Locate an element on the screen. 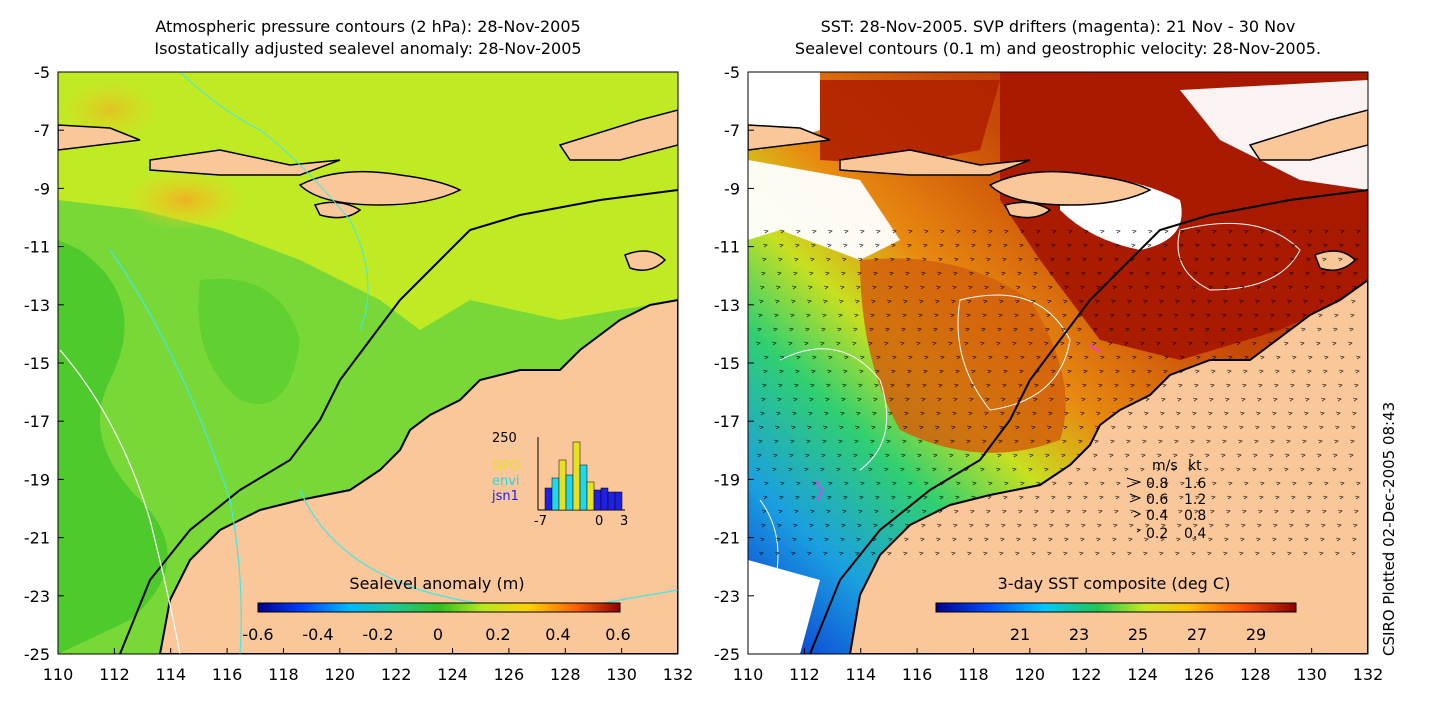  left-island-ne is located at coordinates (618, 135).